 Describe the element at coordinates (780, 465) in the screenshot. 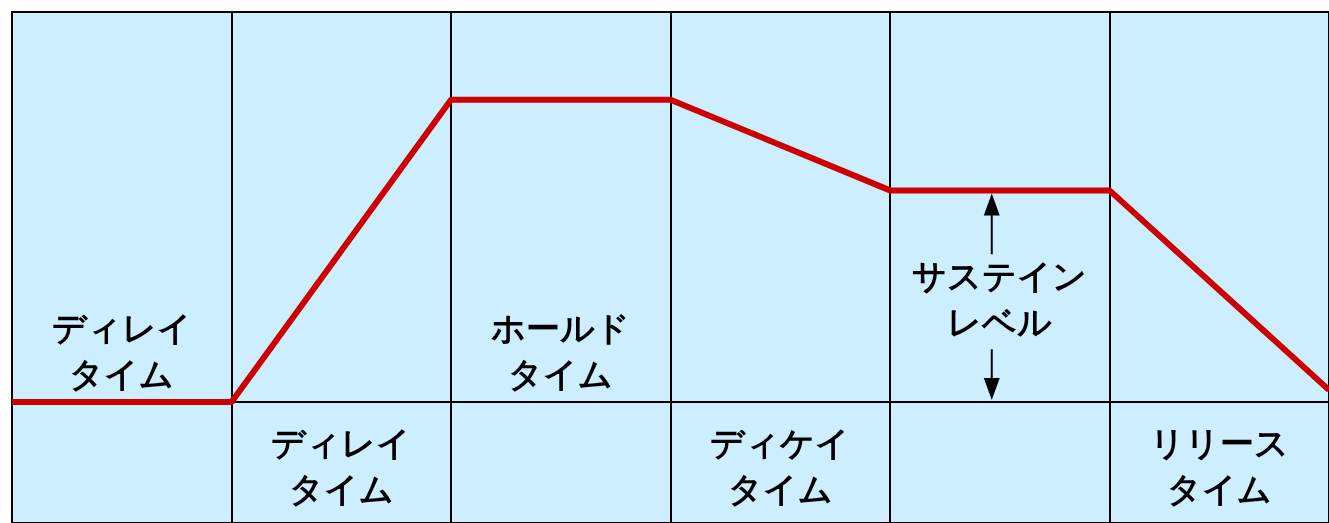

I see `text: ディケイタイム` at that location.